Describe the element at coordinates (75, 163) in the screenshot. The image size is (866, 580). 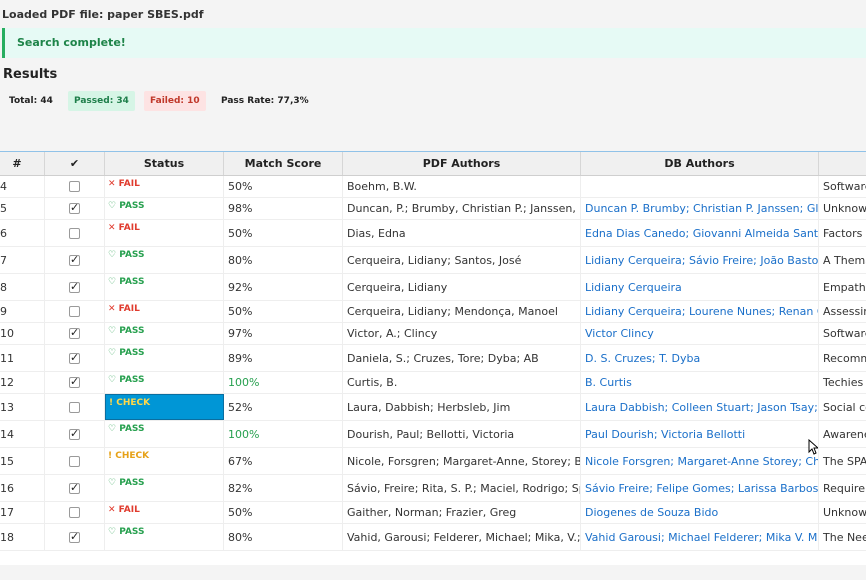
I see `column-header-select: ✔` at that location.